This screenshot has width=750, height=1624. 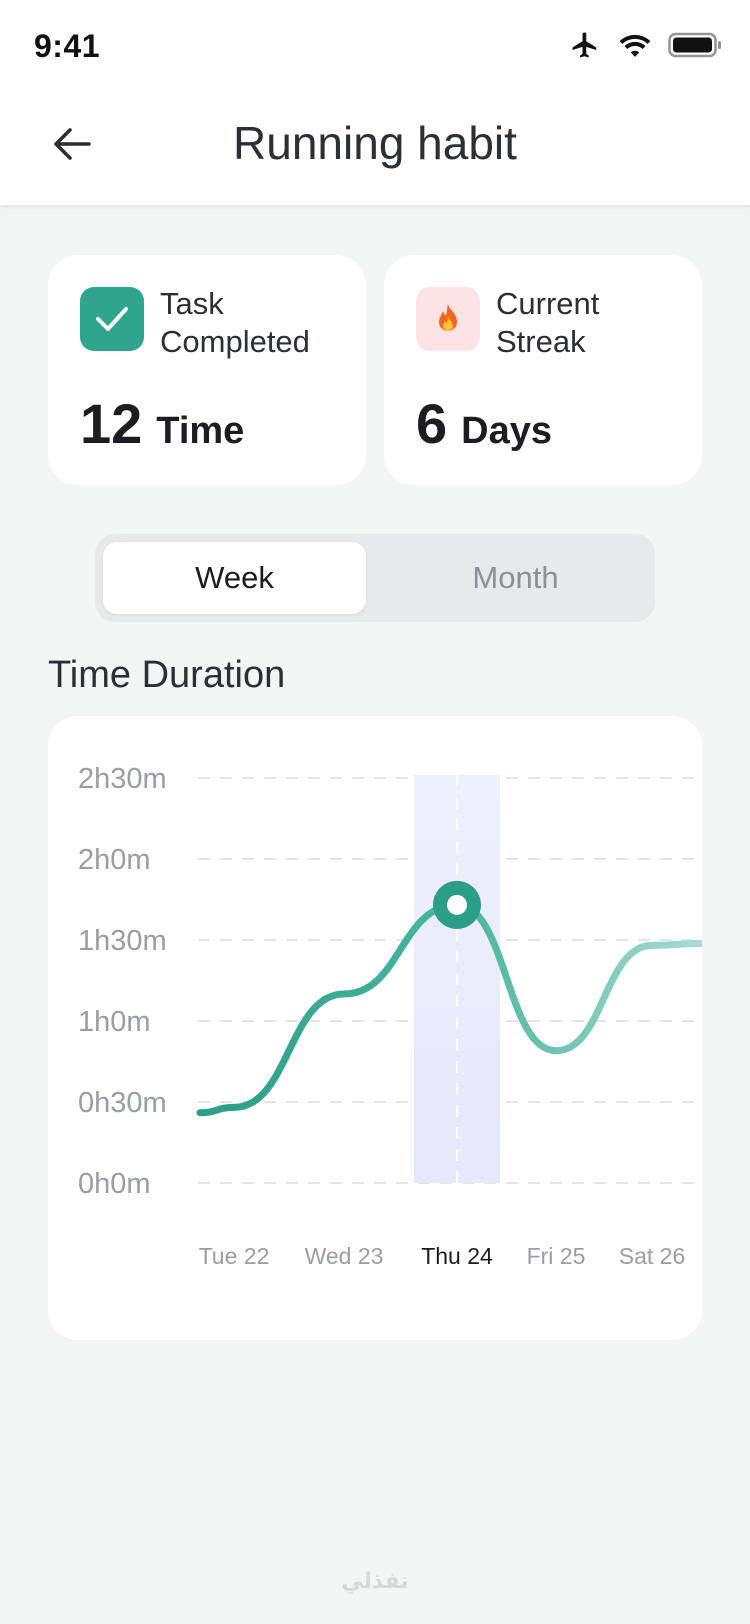 What do you see at coordinates (457, 1256) in the screenshot?
I see `x-tick-label: Thu 24` at bounding box center [457, 1256].